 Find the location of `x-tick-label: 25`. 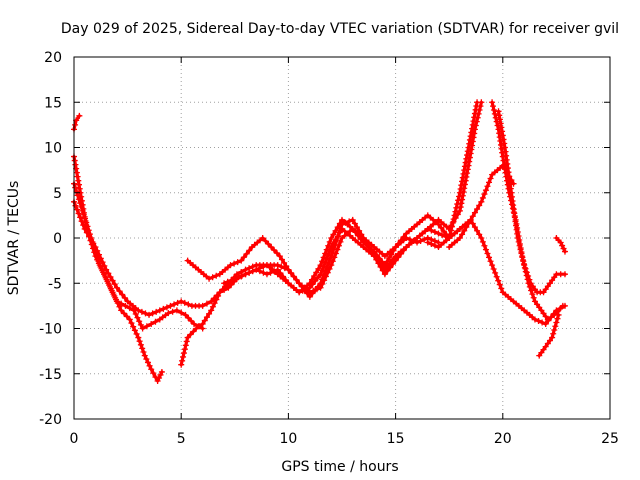

x-tick-label: 25 is located at coordinates (610, 439).